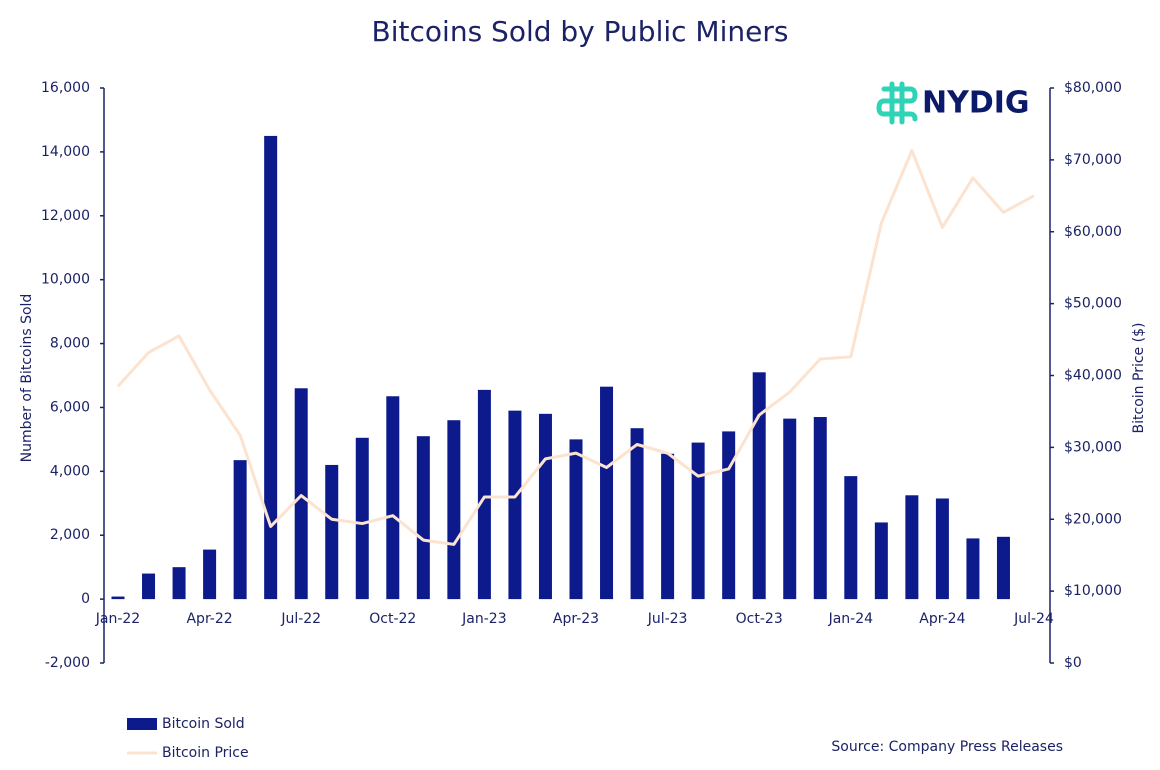  I want to click on y2-tick-label: $10,000, so click(1093, 591).